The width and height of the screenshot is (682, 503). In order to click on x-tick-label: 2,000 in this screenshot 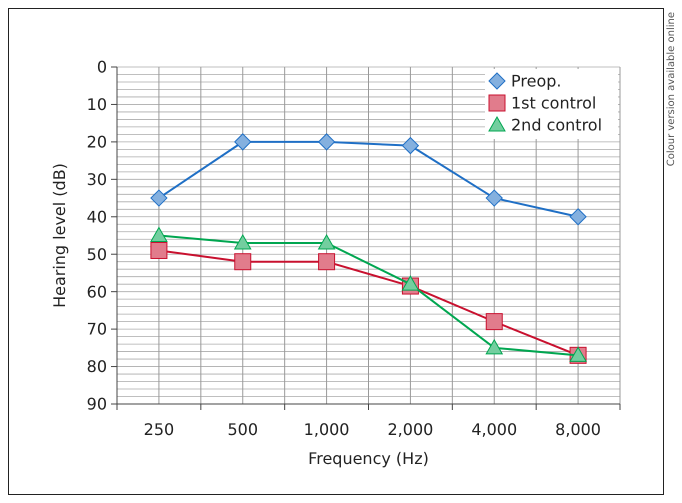, I will do `click(411, 429)`.